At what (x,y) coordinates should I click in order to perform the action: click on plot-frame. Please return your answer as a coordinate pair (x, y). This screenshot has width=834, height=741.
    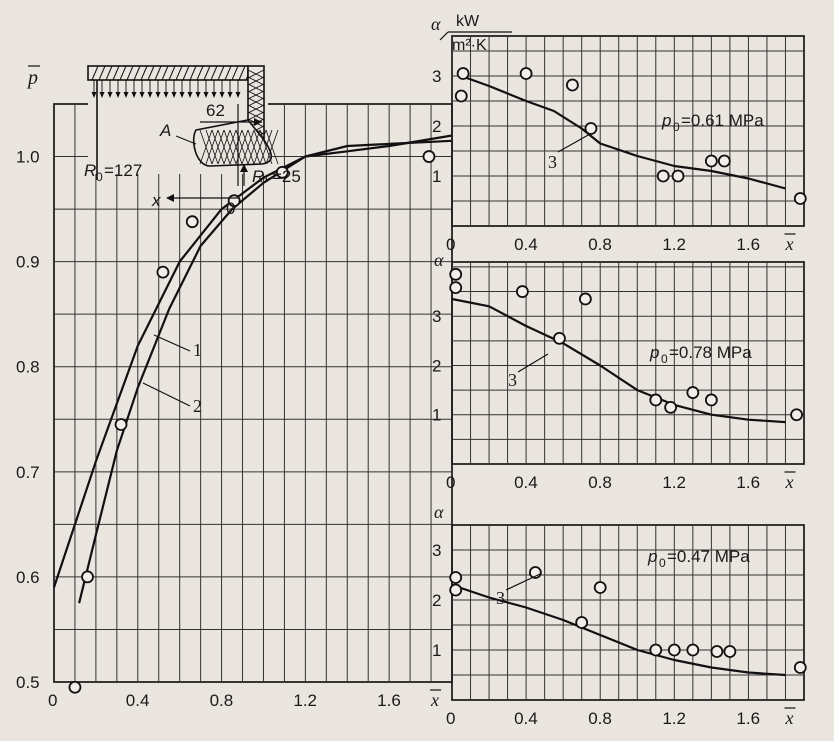
    Looking at the image, I should click on (628, 363).